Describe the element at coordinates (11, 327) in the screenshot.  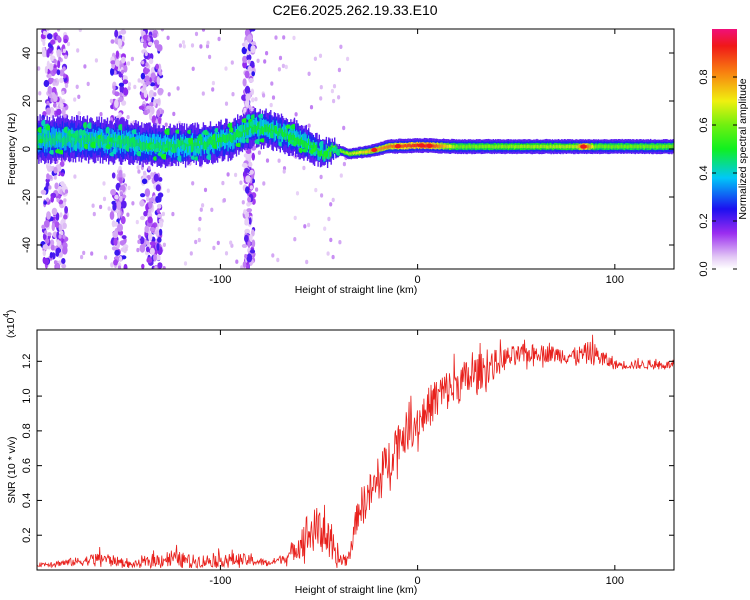
I see `snr-multiplier-base: (x10` at that location.